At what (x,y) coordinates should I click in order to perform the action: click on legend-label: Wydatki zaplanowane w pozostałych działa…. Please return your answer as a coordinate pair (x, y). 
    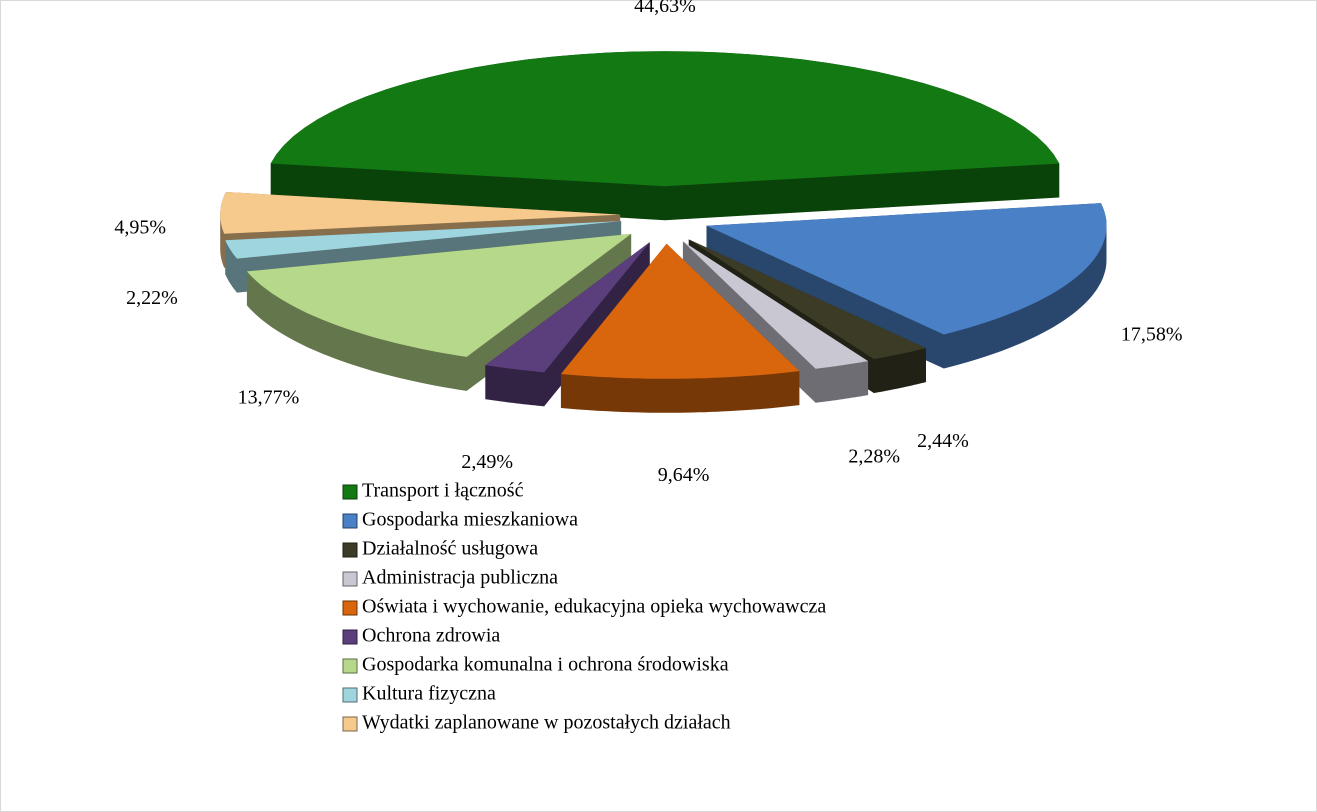
    Looking at the image, I should click on (546, 723).